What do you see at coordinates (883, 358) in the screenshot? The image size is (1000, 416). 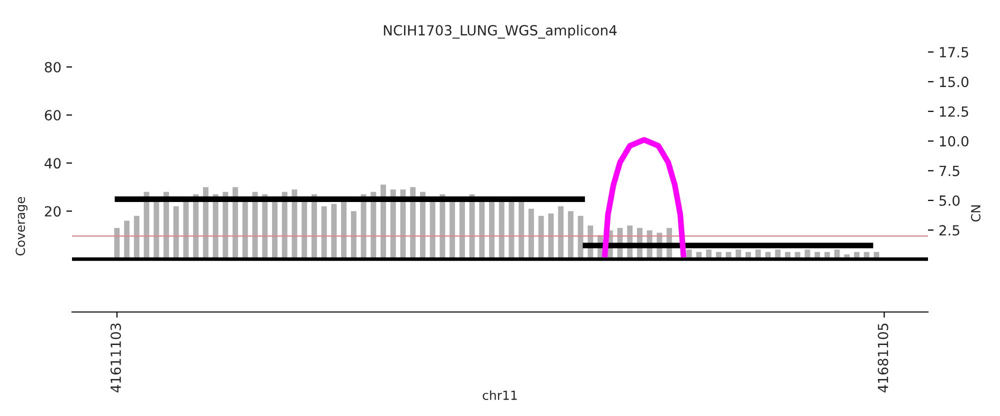 I see `x-tick-label: 41681105` at bounding box center [883, 358].